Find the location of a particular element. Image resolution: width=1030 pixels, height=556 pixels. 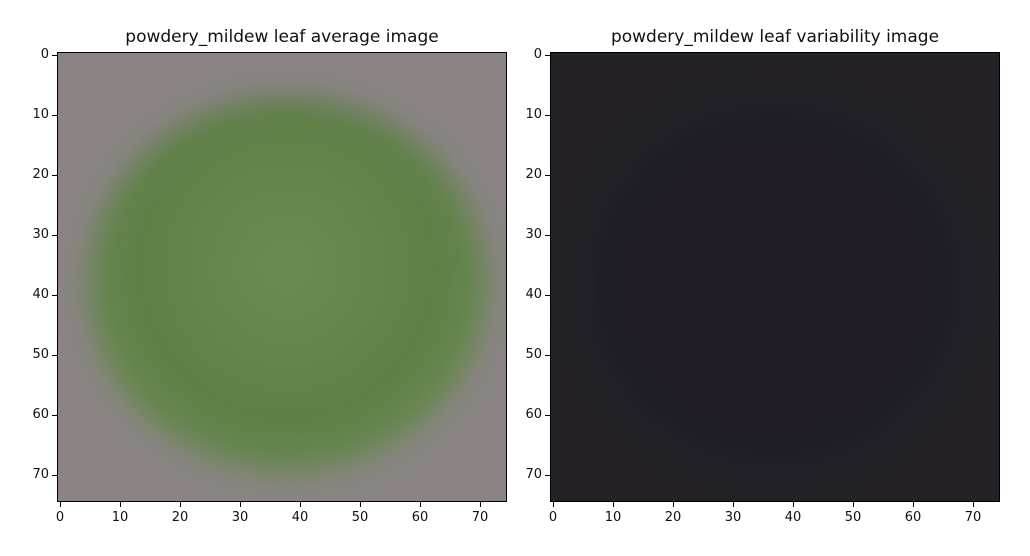

average-image-title: powdery_mildew leaf average image is located at coordinates (282, 37).